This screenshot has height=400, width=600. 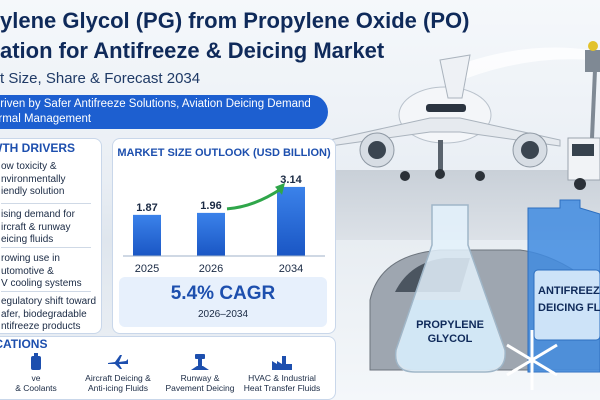 I want to click on factory-icon, so click(x=282, y=363).